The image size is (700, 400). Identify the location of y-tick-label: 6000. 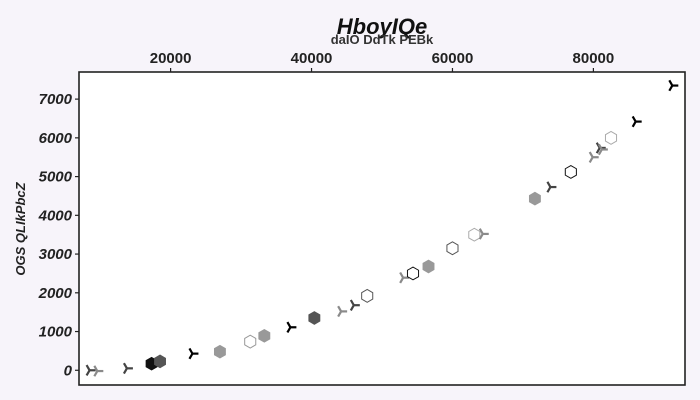
(56, 138).